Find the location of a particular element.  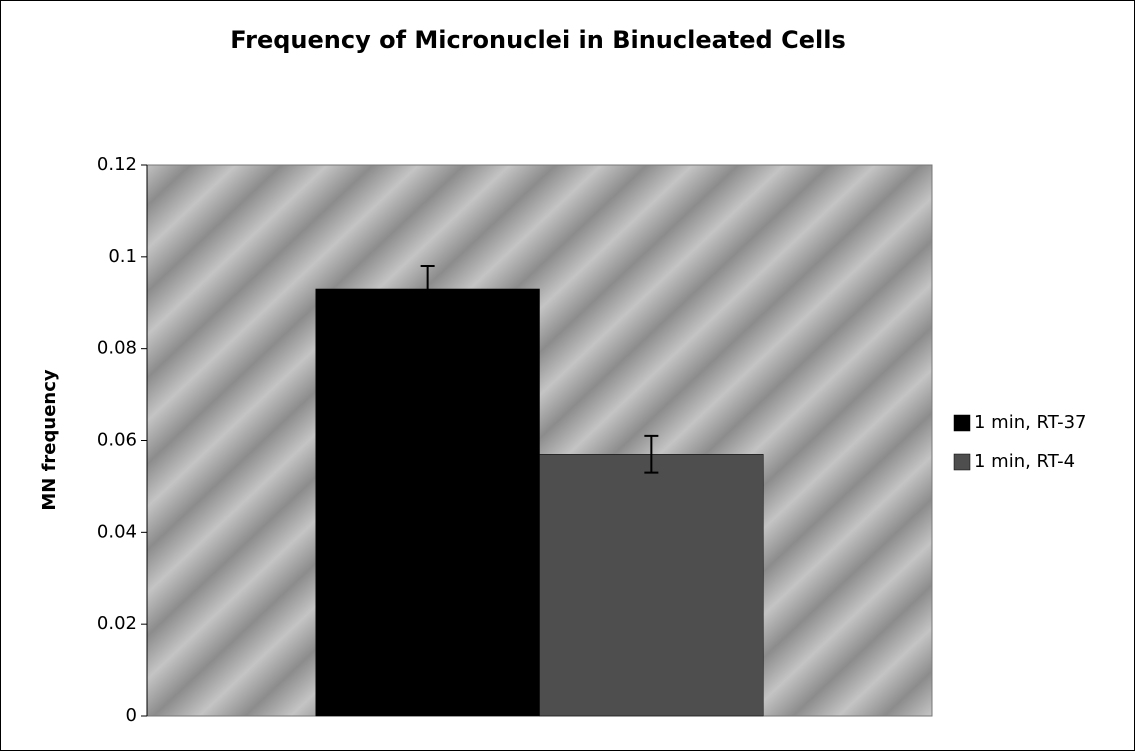

y-tick-label: 0.08 is located at coordinates (117, 348).